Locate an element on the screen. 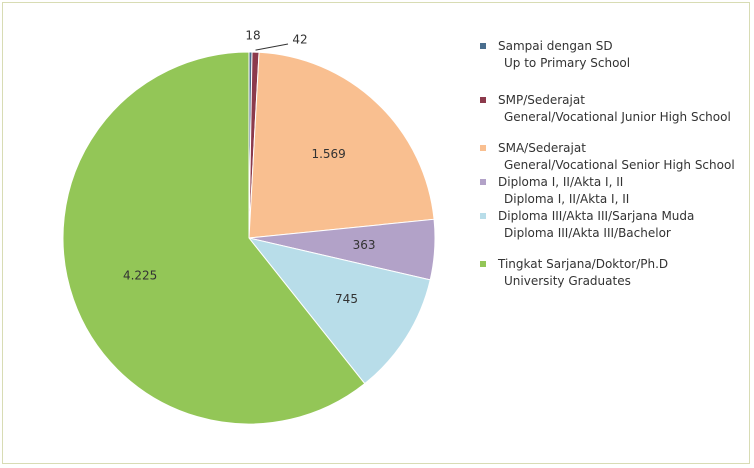  legend-label: General/Vocational Senior High School is located at coordinates (619, 165).